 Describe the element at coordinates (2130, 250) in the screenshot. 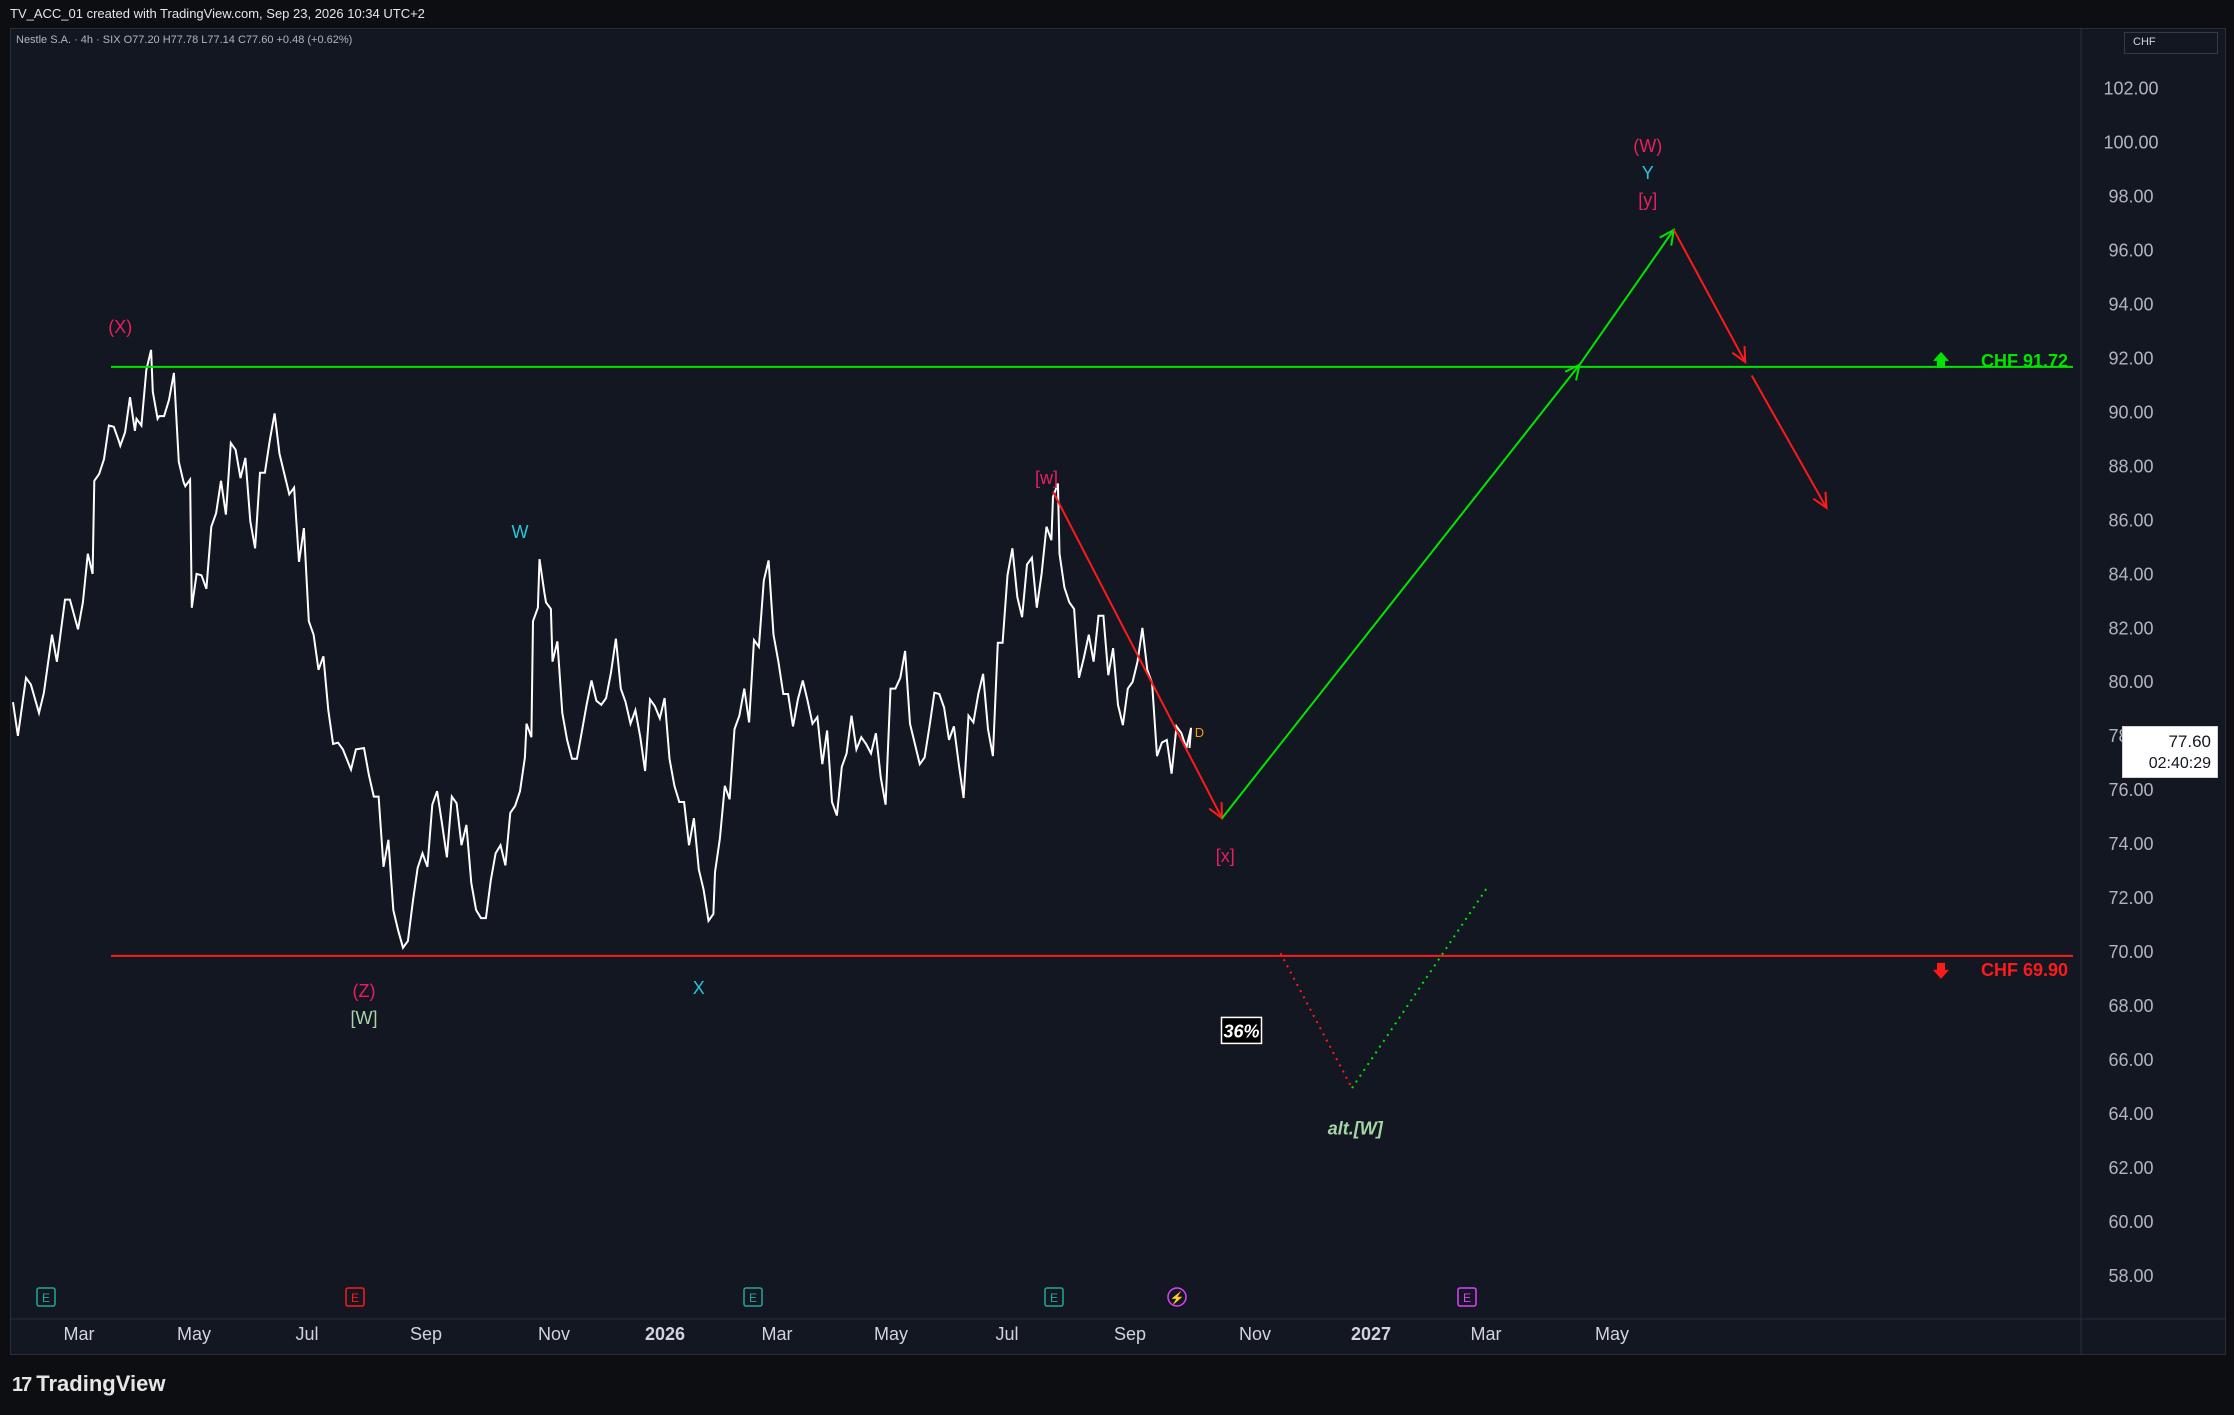

I see `y-tick-label: 96.00` at that location.